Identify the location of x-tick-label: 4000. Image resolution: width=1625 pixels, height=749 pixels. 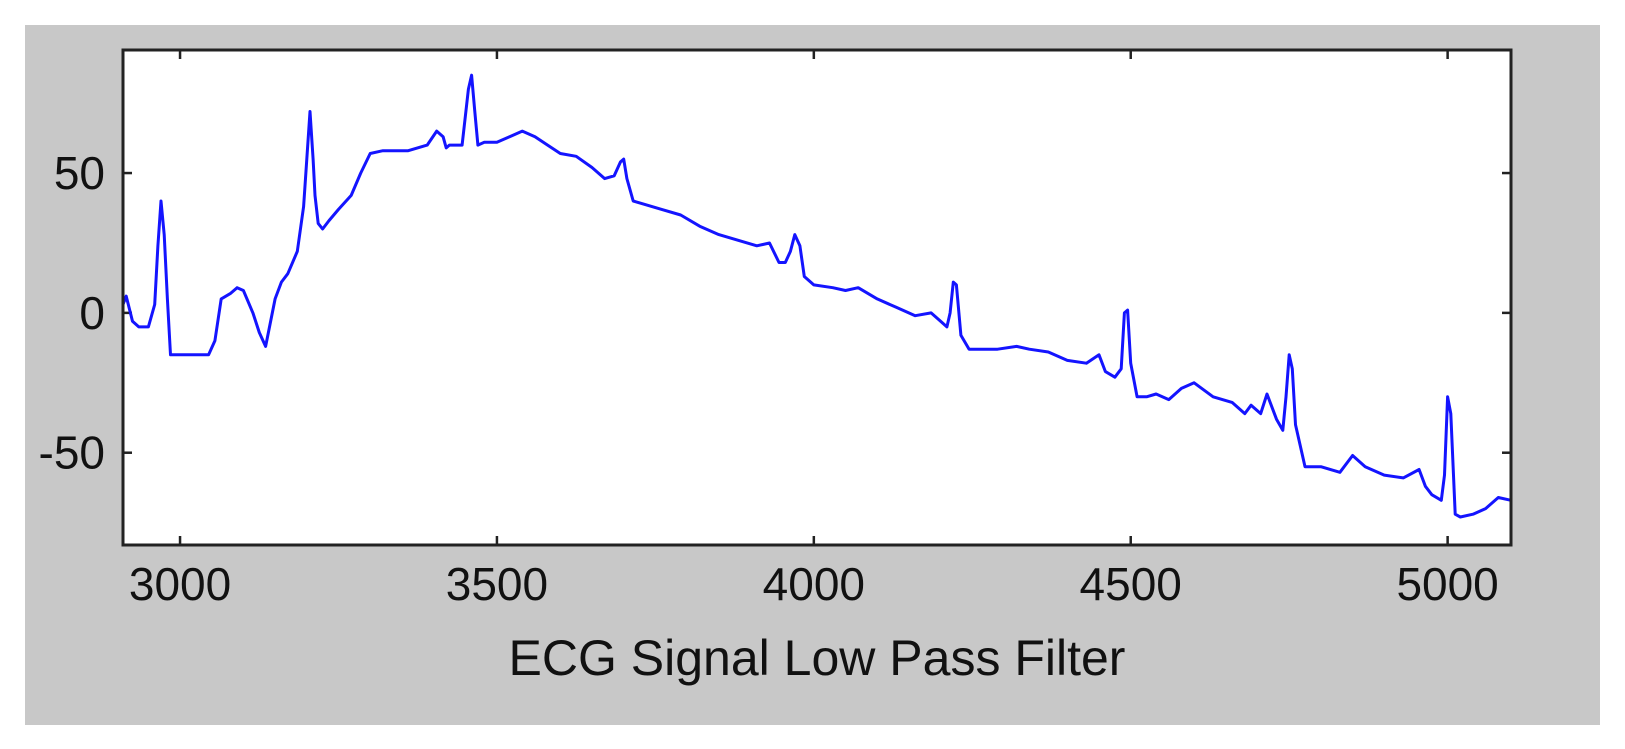
(814, 584).